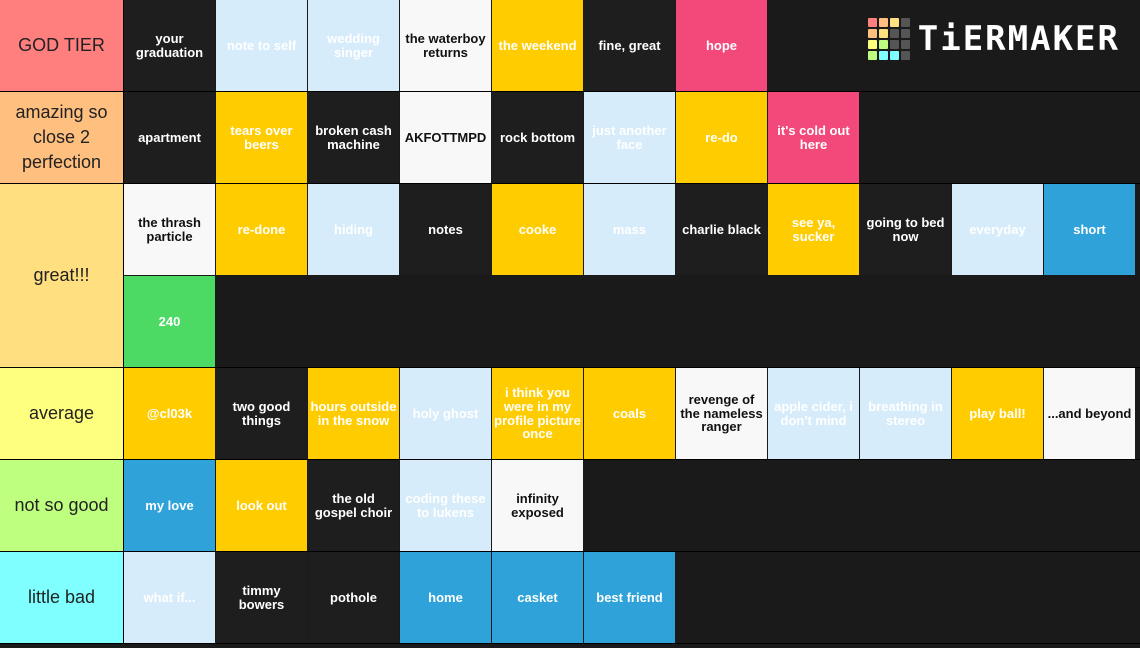 This screenshot has height=648, width=1140. What do you see at coordinates (445, 45) in the screenshot?
I see `tier-item: the waterboy returns` at bounding box center [445, 45].